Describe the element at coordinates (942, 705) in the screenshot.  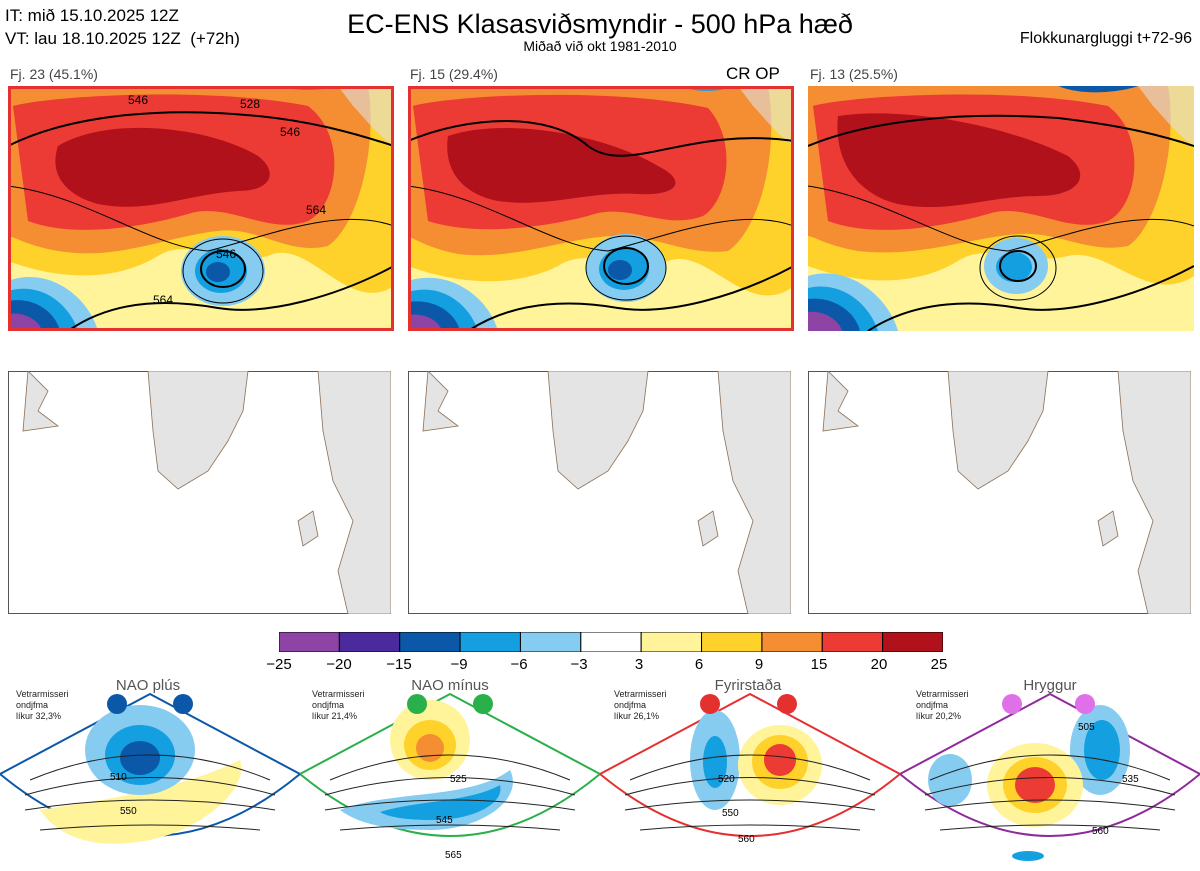
I see `regime-note-ridge: Vetrarmisseri ondjfma líkur 20,2%` at that location.